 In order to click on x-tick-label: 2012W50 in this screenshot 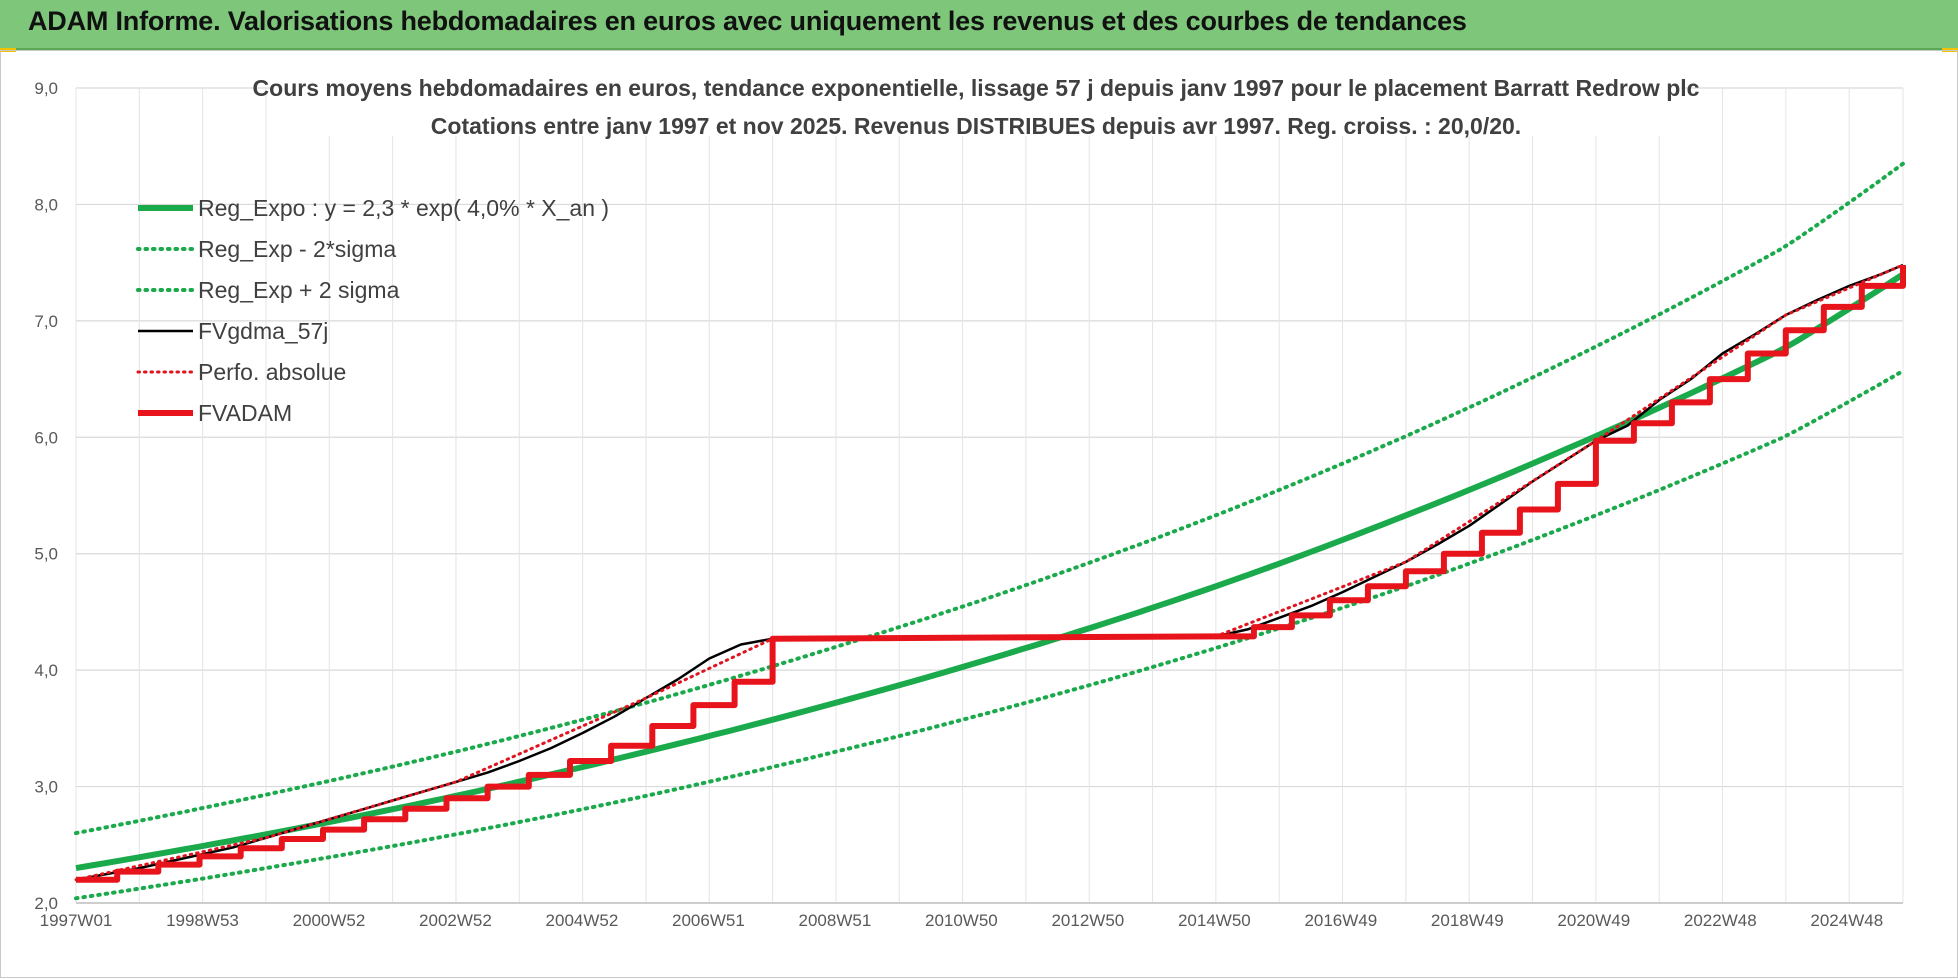, I will do `click(1087, 920)`.